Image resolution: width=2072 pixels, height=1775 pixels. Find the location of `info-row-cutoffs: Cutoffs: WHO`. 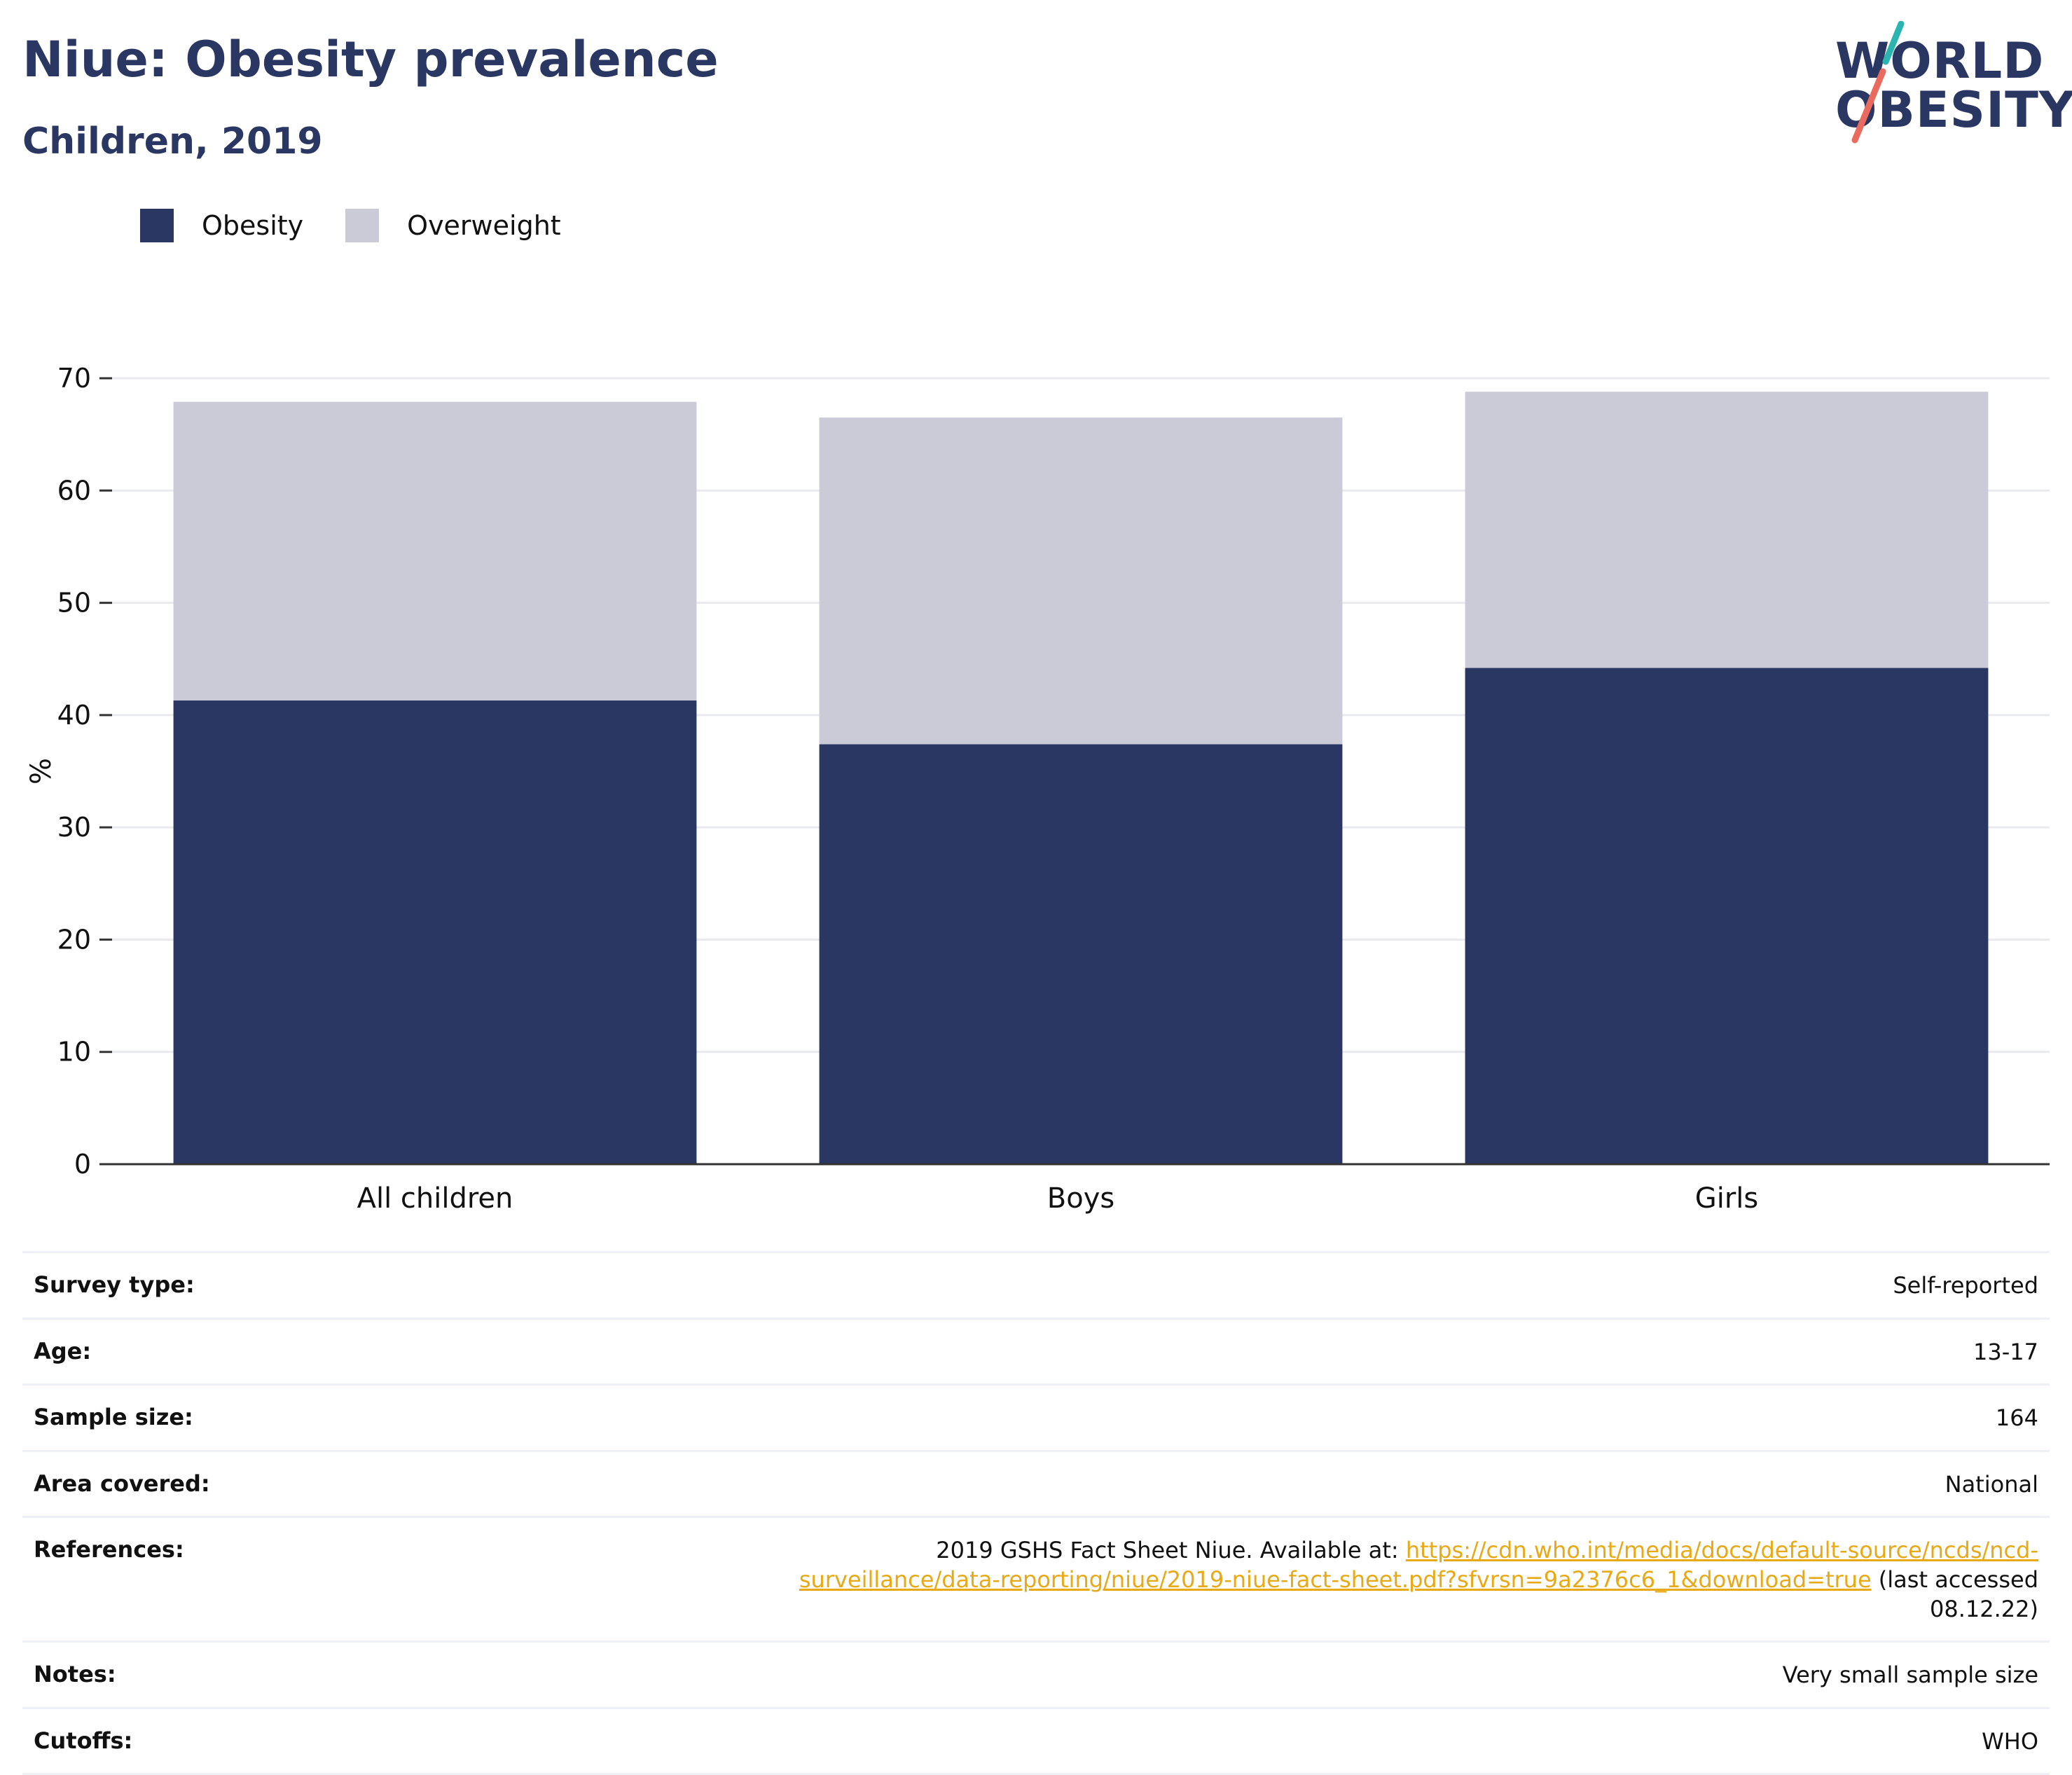

info-row-cutoffs: Cutoffs: WHO is located at coordinates (1036, 1740).